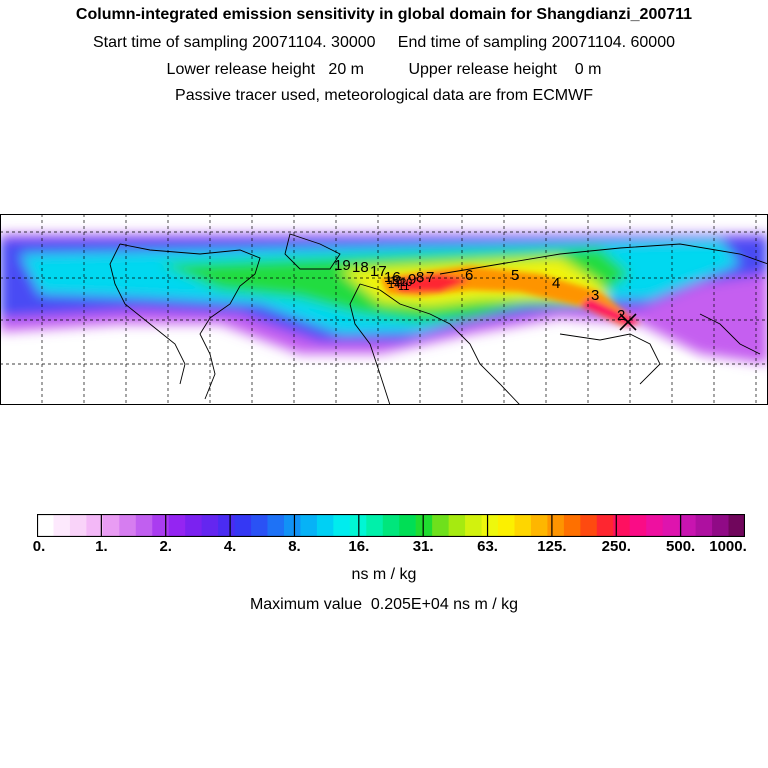 This screenshot has height=768, width=768. I want to click on colorbar, so click(391, 525).